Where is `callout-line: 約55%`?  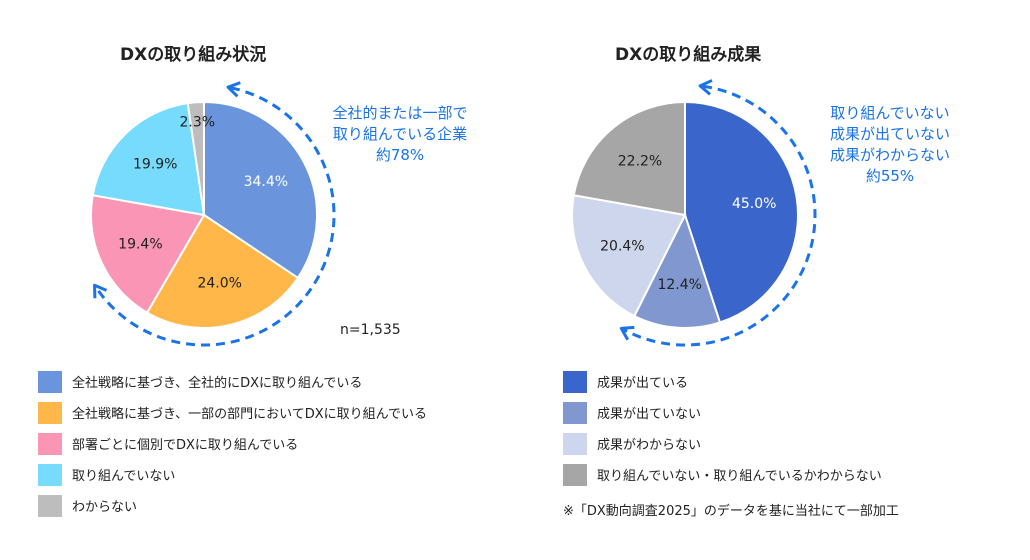
callout-line: 約55% is located at coordinates (890, 176).